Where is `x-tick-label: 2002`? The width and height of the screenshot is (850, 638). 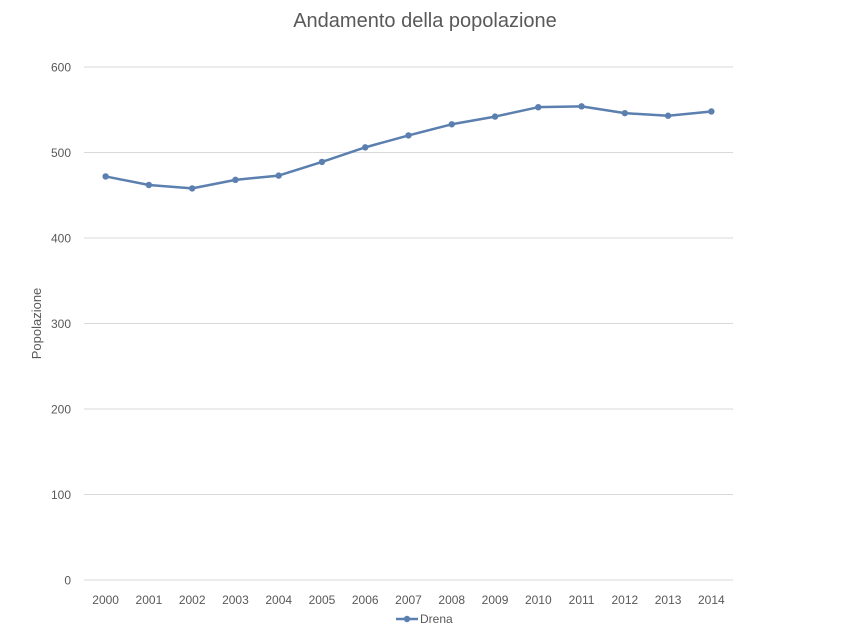 x-tick-label: 2002 is located at coordinates (192, 600).